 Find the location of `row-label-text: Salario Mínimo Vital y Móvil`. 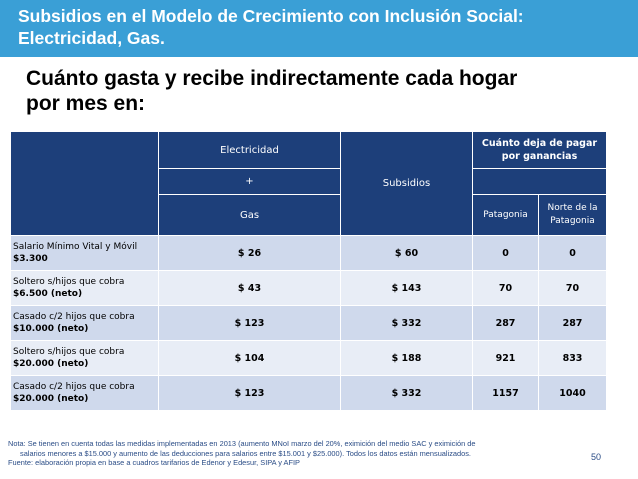

row-label-text: Salario Mínimo Vital y Móvil is located at coordinates (75, 247).